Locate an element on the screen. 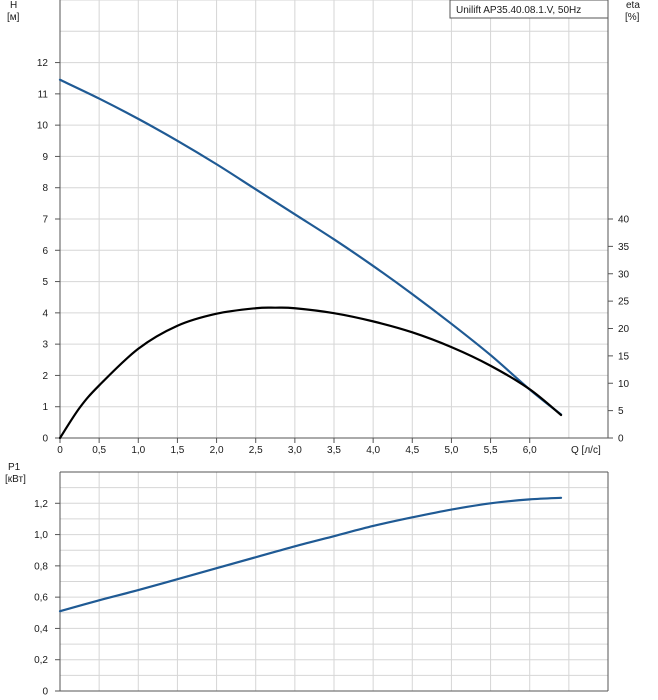 Image resolution: width=658 pixels, height=700 pixels. q-tick-label: 3,0 is located at coordinates (295, 450).